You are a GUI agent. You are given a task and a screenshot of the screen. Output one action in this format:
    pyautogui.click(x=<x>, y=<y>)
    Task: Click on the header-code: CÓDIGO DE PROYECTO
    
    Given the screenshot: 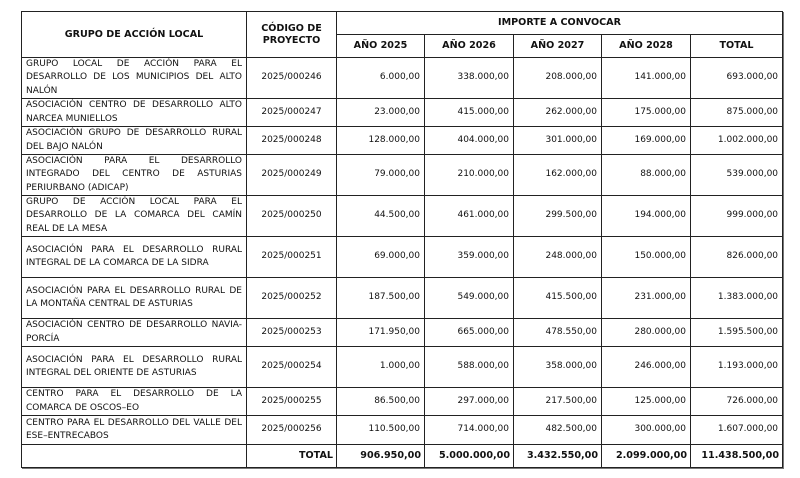 What is the action you would take?
    pyautogui.click(x=291, y=34)
    